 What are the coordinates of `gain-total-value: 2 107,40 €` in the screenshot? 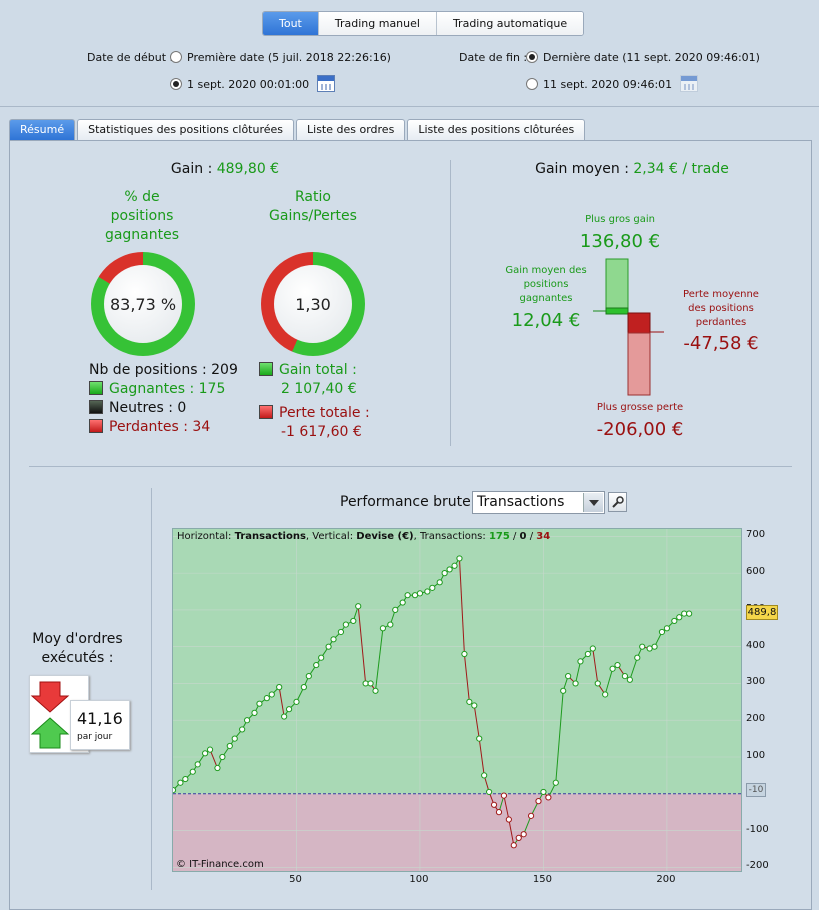 It's located at (319, 389).